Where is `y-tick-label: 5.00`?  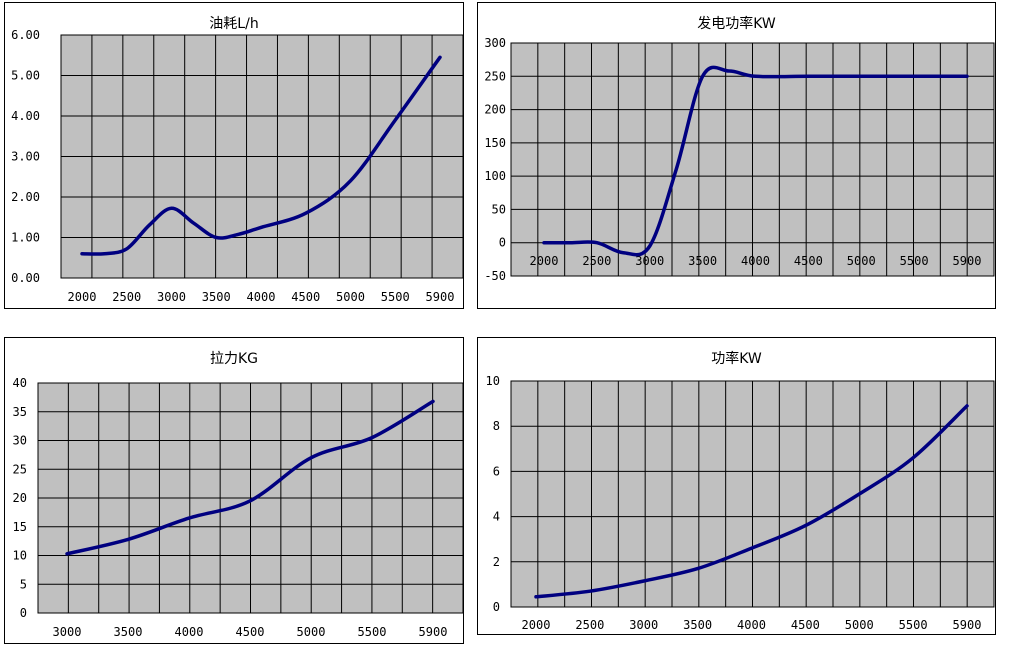 y-tick-label: 5.00 is located at coordinates (25, 76).